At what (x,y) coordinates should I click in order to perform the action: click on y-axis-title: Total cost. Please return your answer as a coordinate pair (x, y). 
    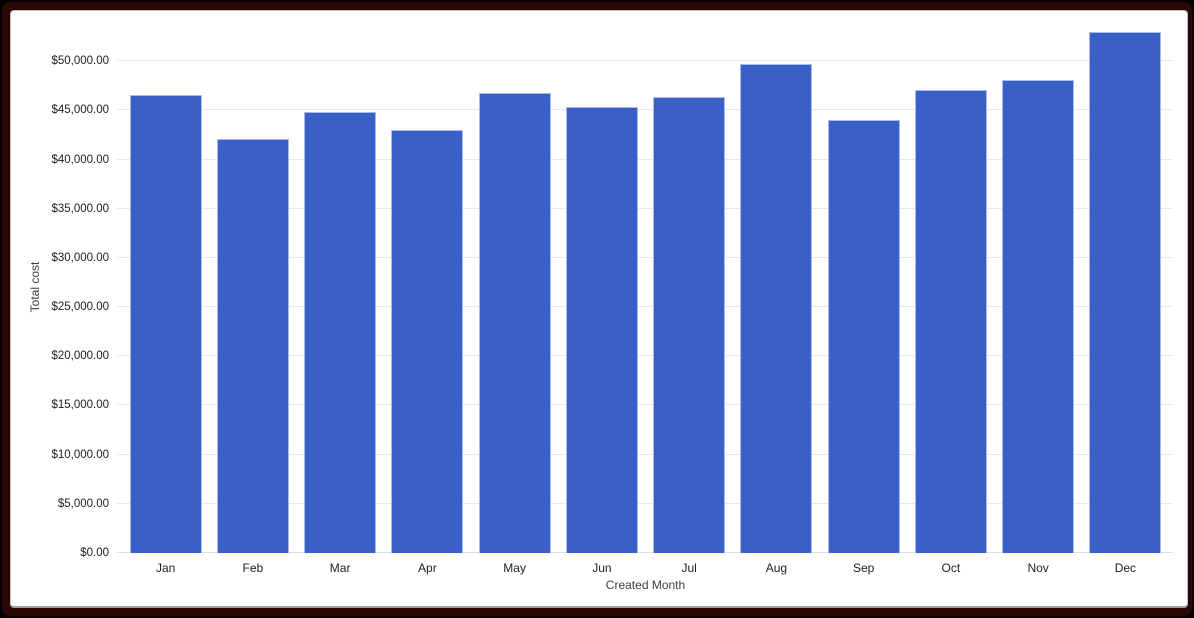
    Looking at the image, I should click on (35, 287).